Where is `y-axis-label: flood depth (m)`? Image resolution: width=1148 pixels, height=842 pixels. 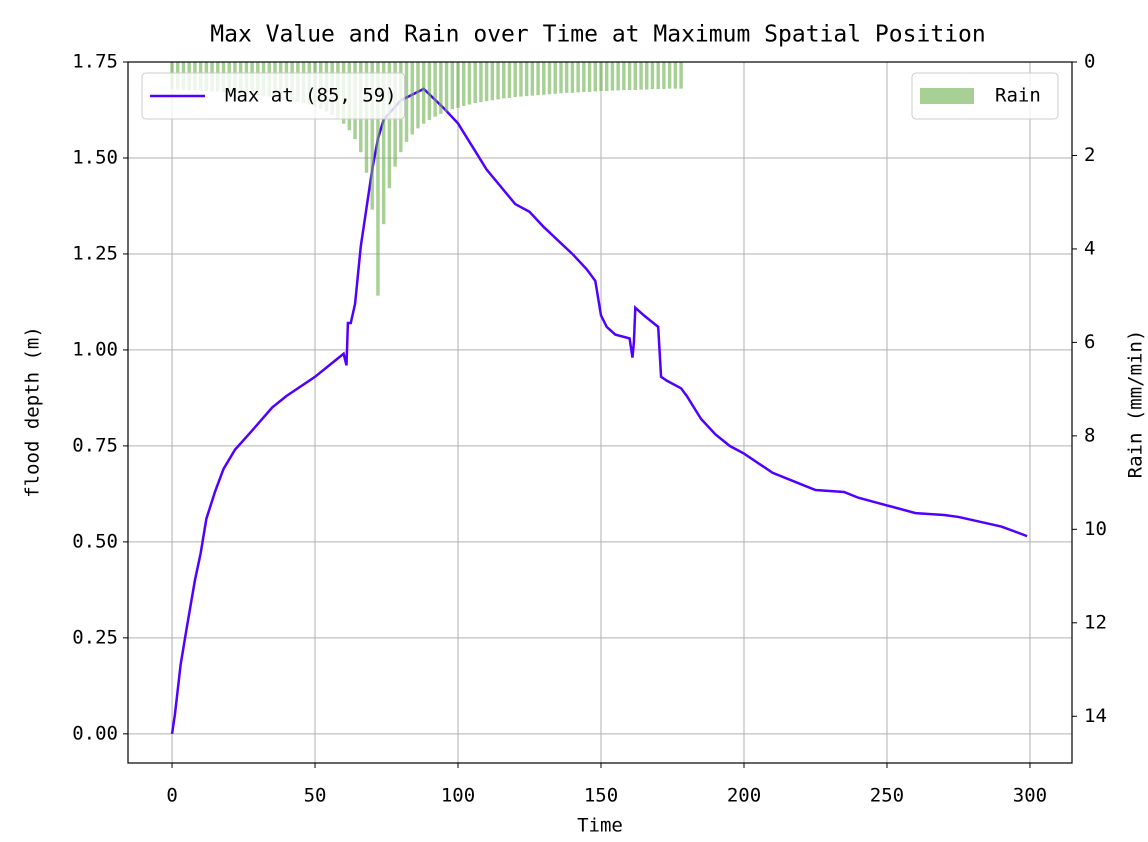 y-axis-label: flood depth (m) is located at coordinates (33, 412).